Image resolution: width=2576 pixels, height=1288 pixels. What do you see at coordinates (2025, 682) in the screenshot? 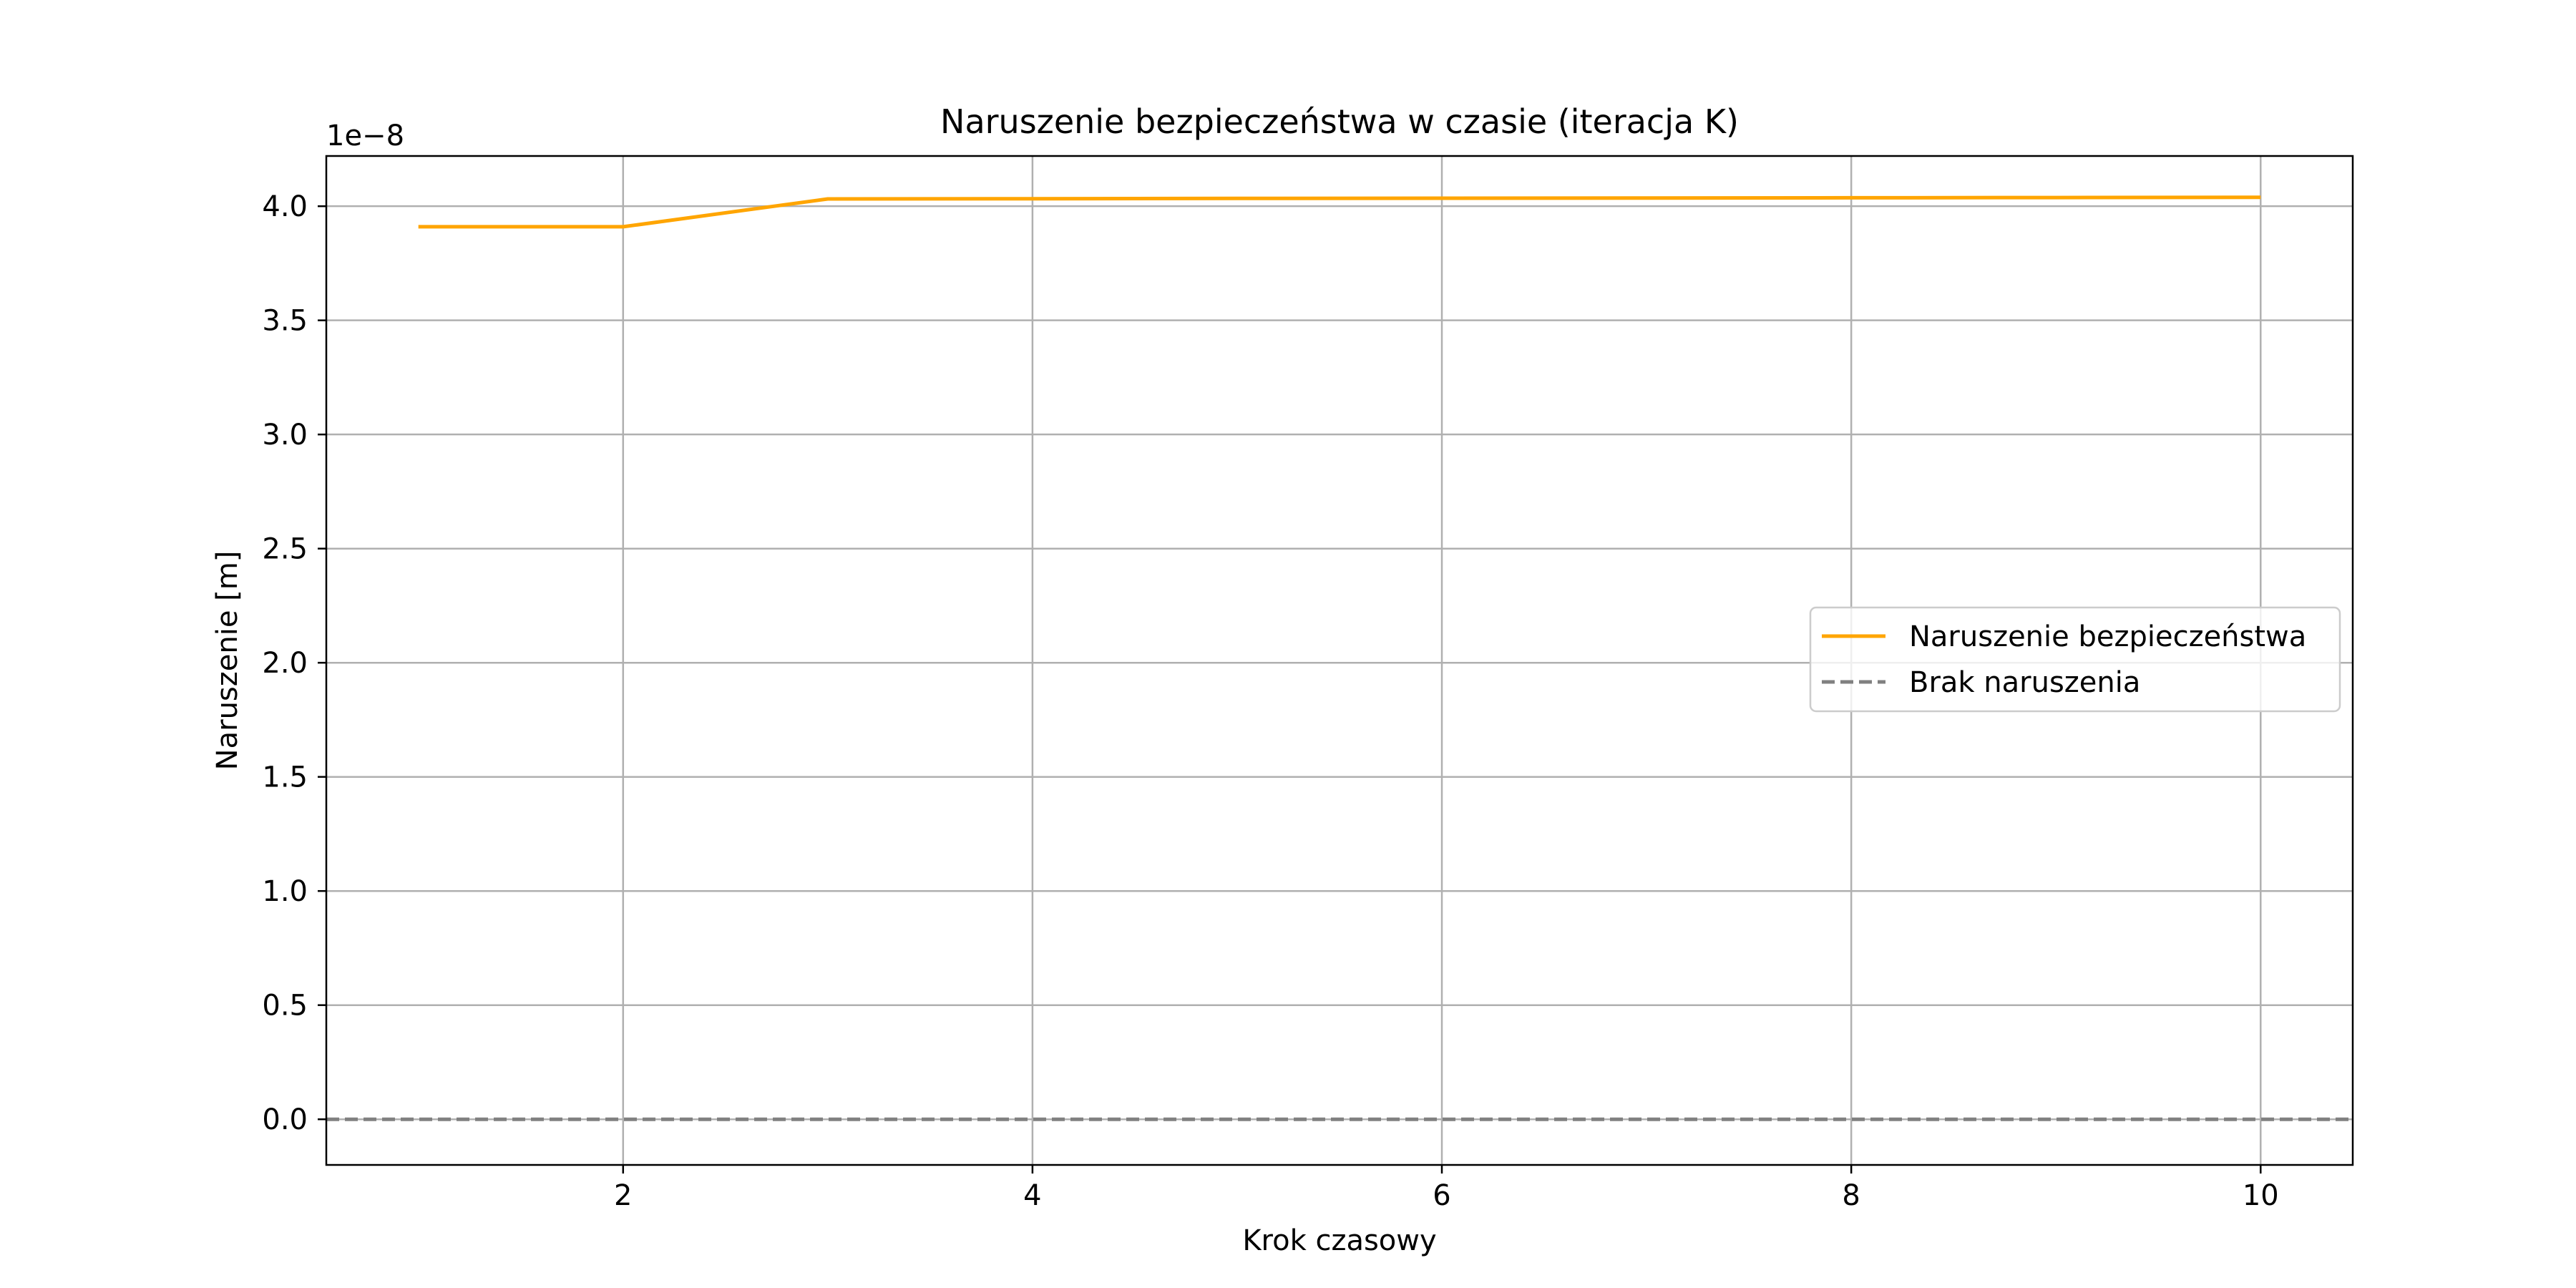
I see `legend-label-no-violation: Brak naruszenia` at bounding box center [2025, 682].